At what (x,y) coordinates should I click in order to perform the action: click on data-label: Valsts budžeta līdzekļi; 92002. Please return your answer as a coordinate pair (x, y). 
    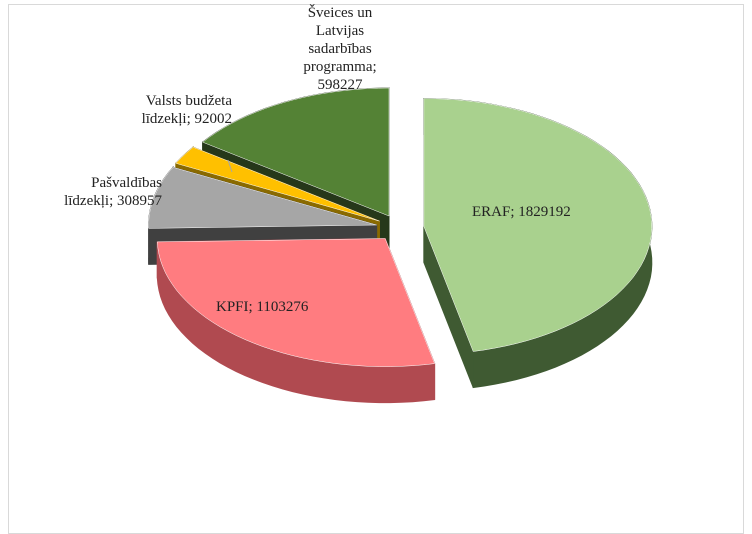
    Looking at the image, I should click on (186, 110).